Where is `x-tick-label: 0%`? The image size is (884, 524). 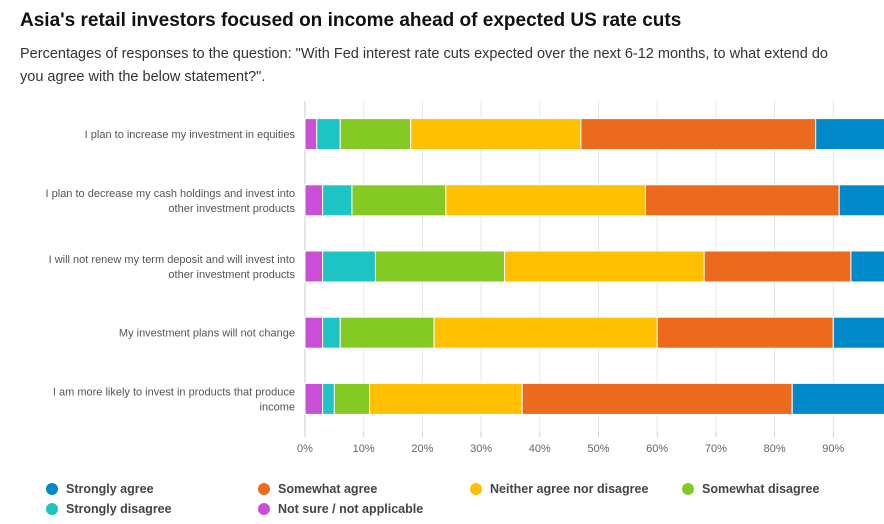
x-tick-label: 0% is located at coordinates (305, 449).